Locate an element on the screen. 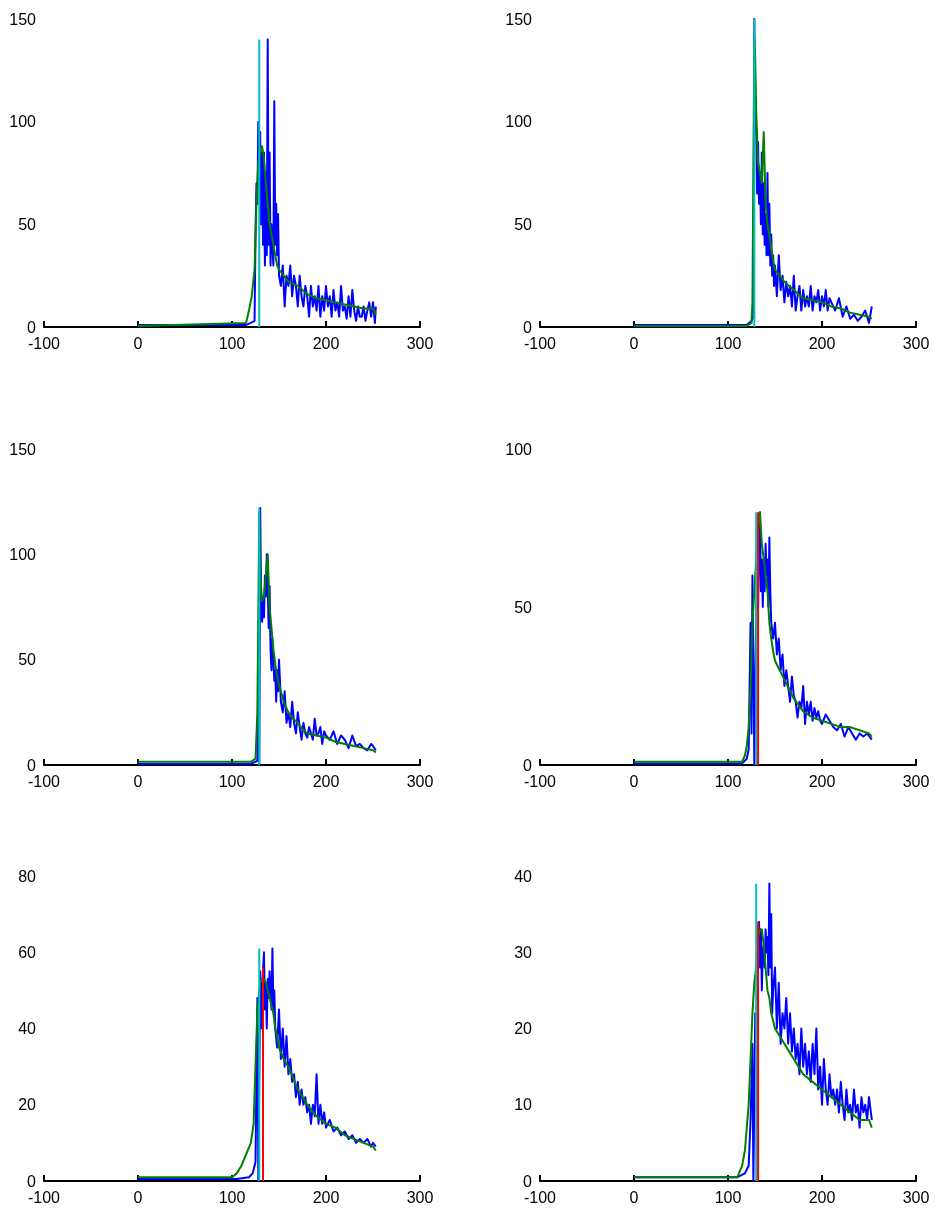  y-tick-label: 80 is located at coordinates (27, 876).